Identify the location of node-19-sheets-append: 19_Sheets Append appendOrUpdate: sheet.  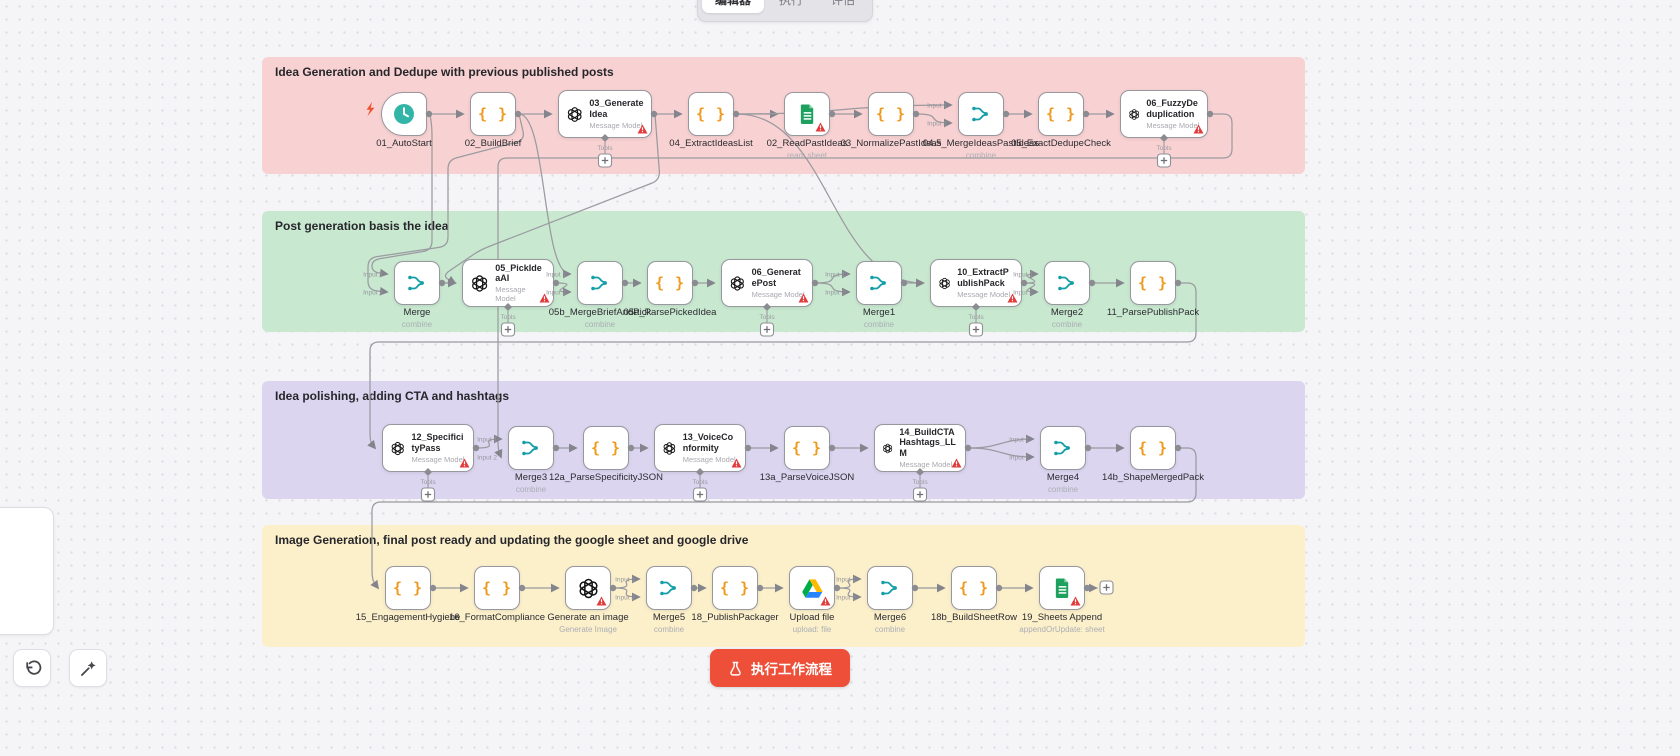
(1062, 600).